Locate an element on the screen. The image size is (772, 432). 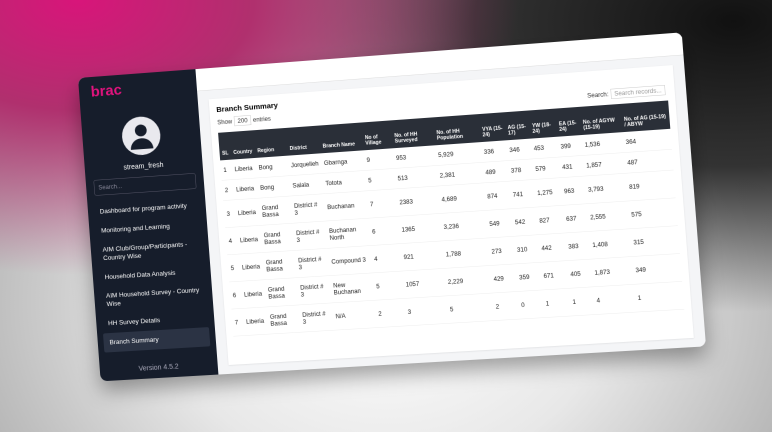
column-header: No. of HH Population is located at coordinates (456, 130).